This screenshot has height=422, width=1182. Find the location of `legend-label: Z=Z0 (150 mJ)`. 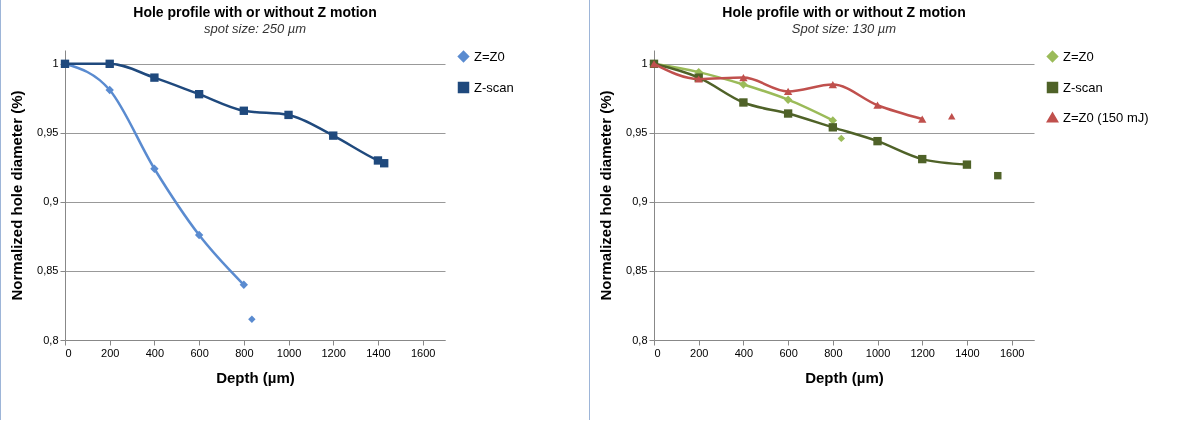

legend-label: Z=Z0 (150 mJ) is located at coordinates (1106, 117).